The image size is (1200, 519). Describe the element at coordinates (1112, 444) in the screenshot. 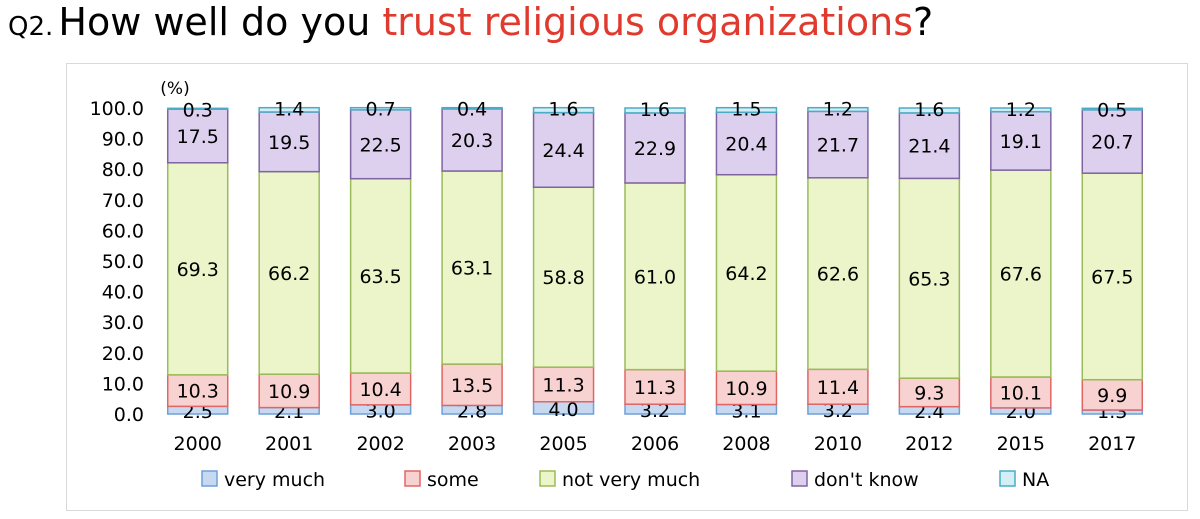

I see `x-tick-label: 2017` at that location.